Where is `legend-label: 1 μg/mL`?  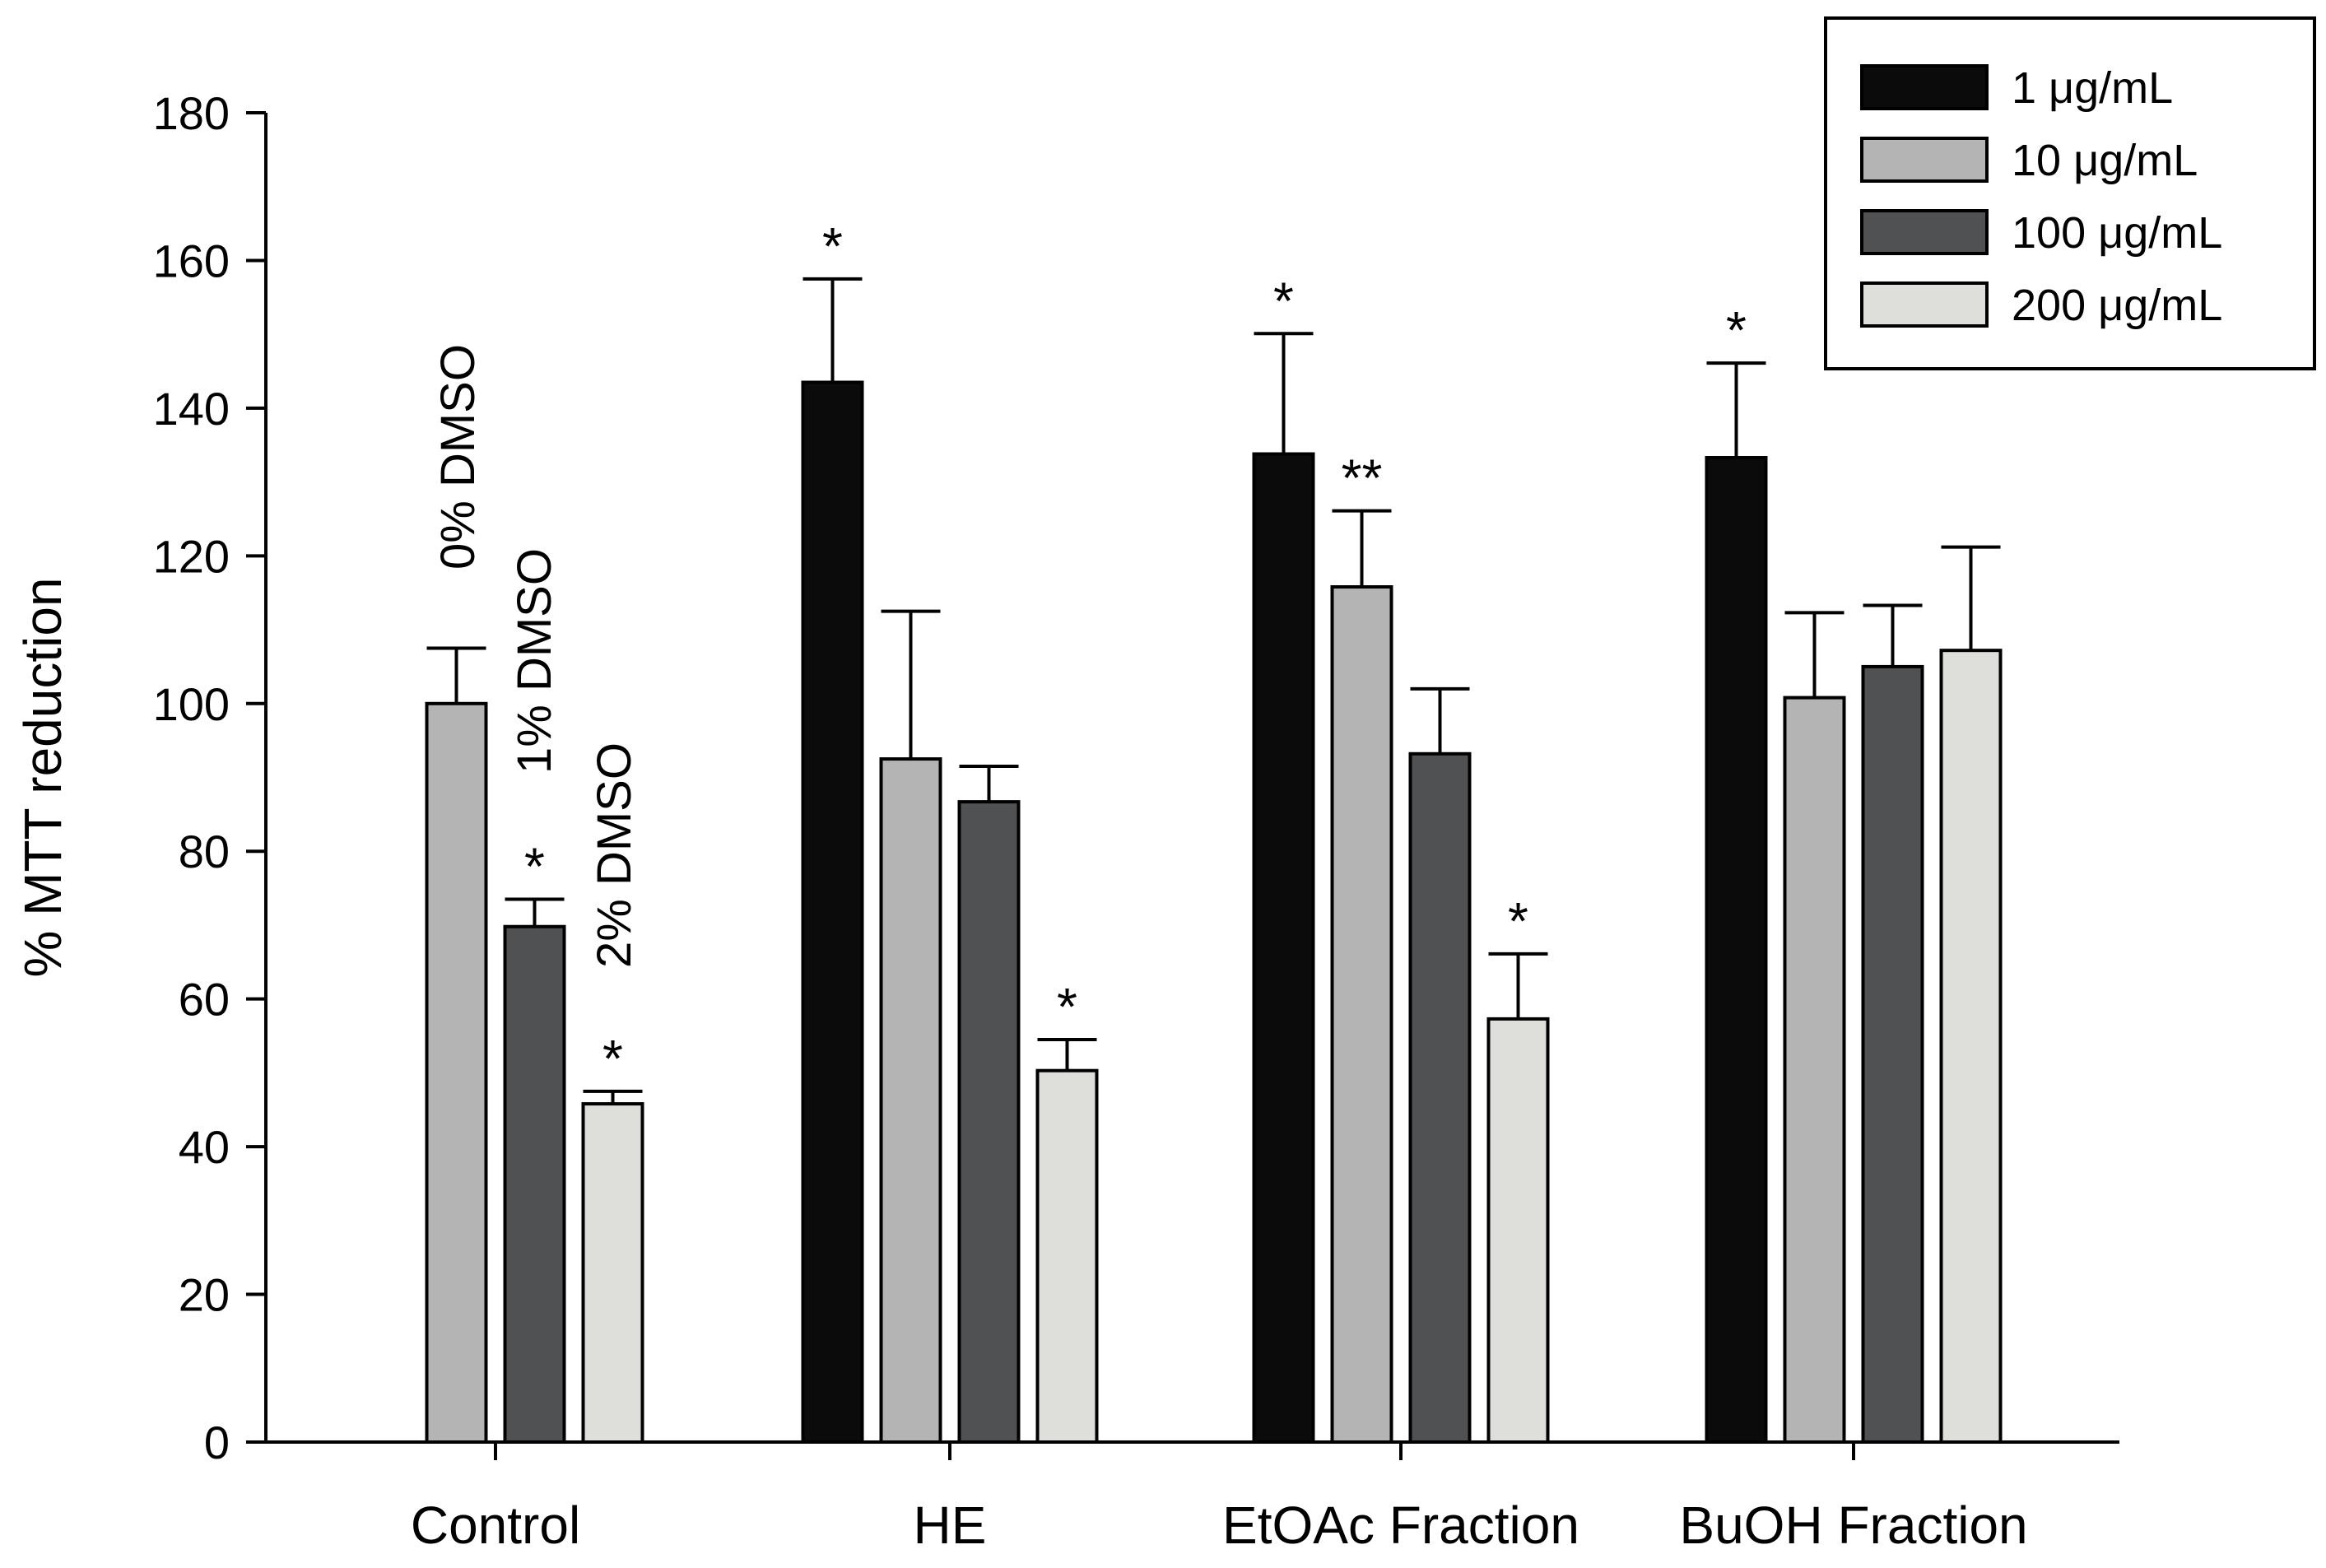
legend-label: 1 μg/mL is located at coordinates (2092, 88).